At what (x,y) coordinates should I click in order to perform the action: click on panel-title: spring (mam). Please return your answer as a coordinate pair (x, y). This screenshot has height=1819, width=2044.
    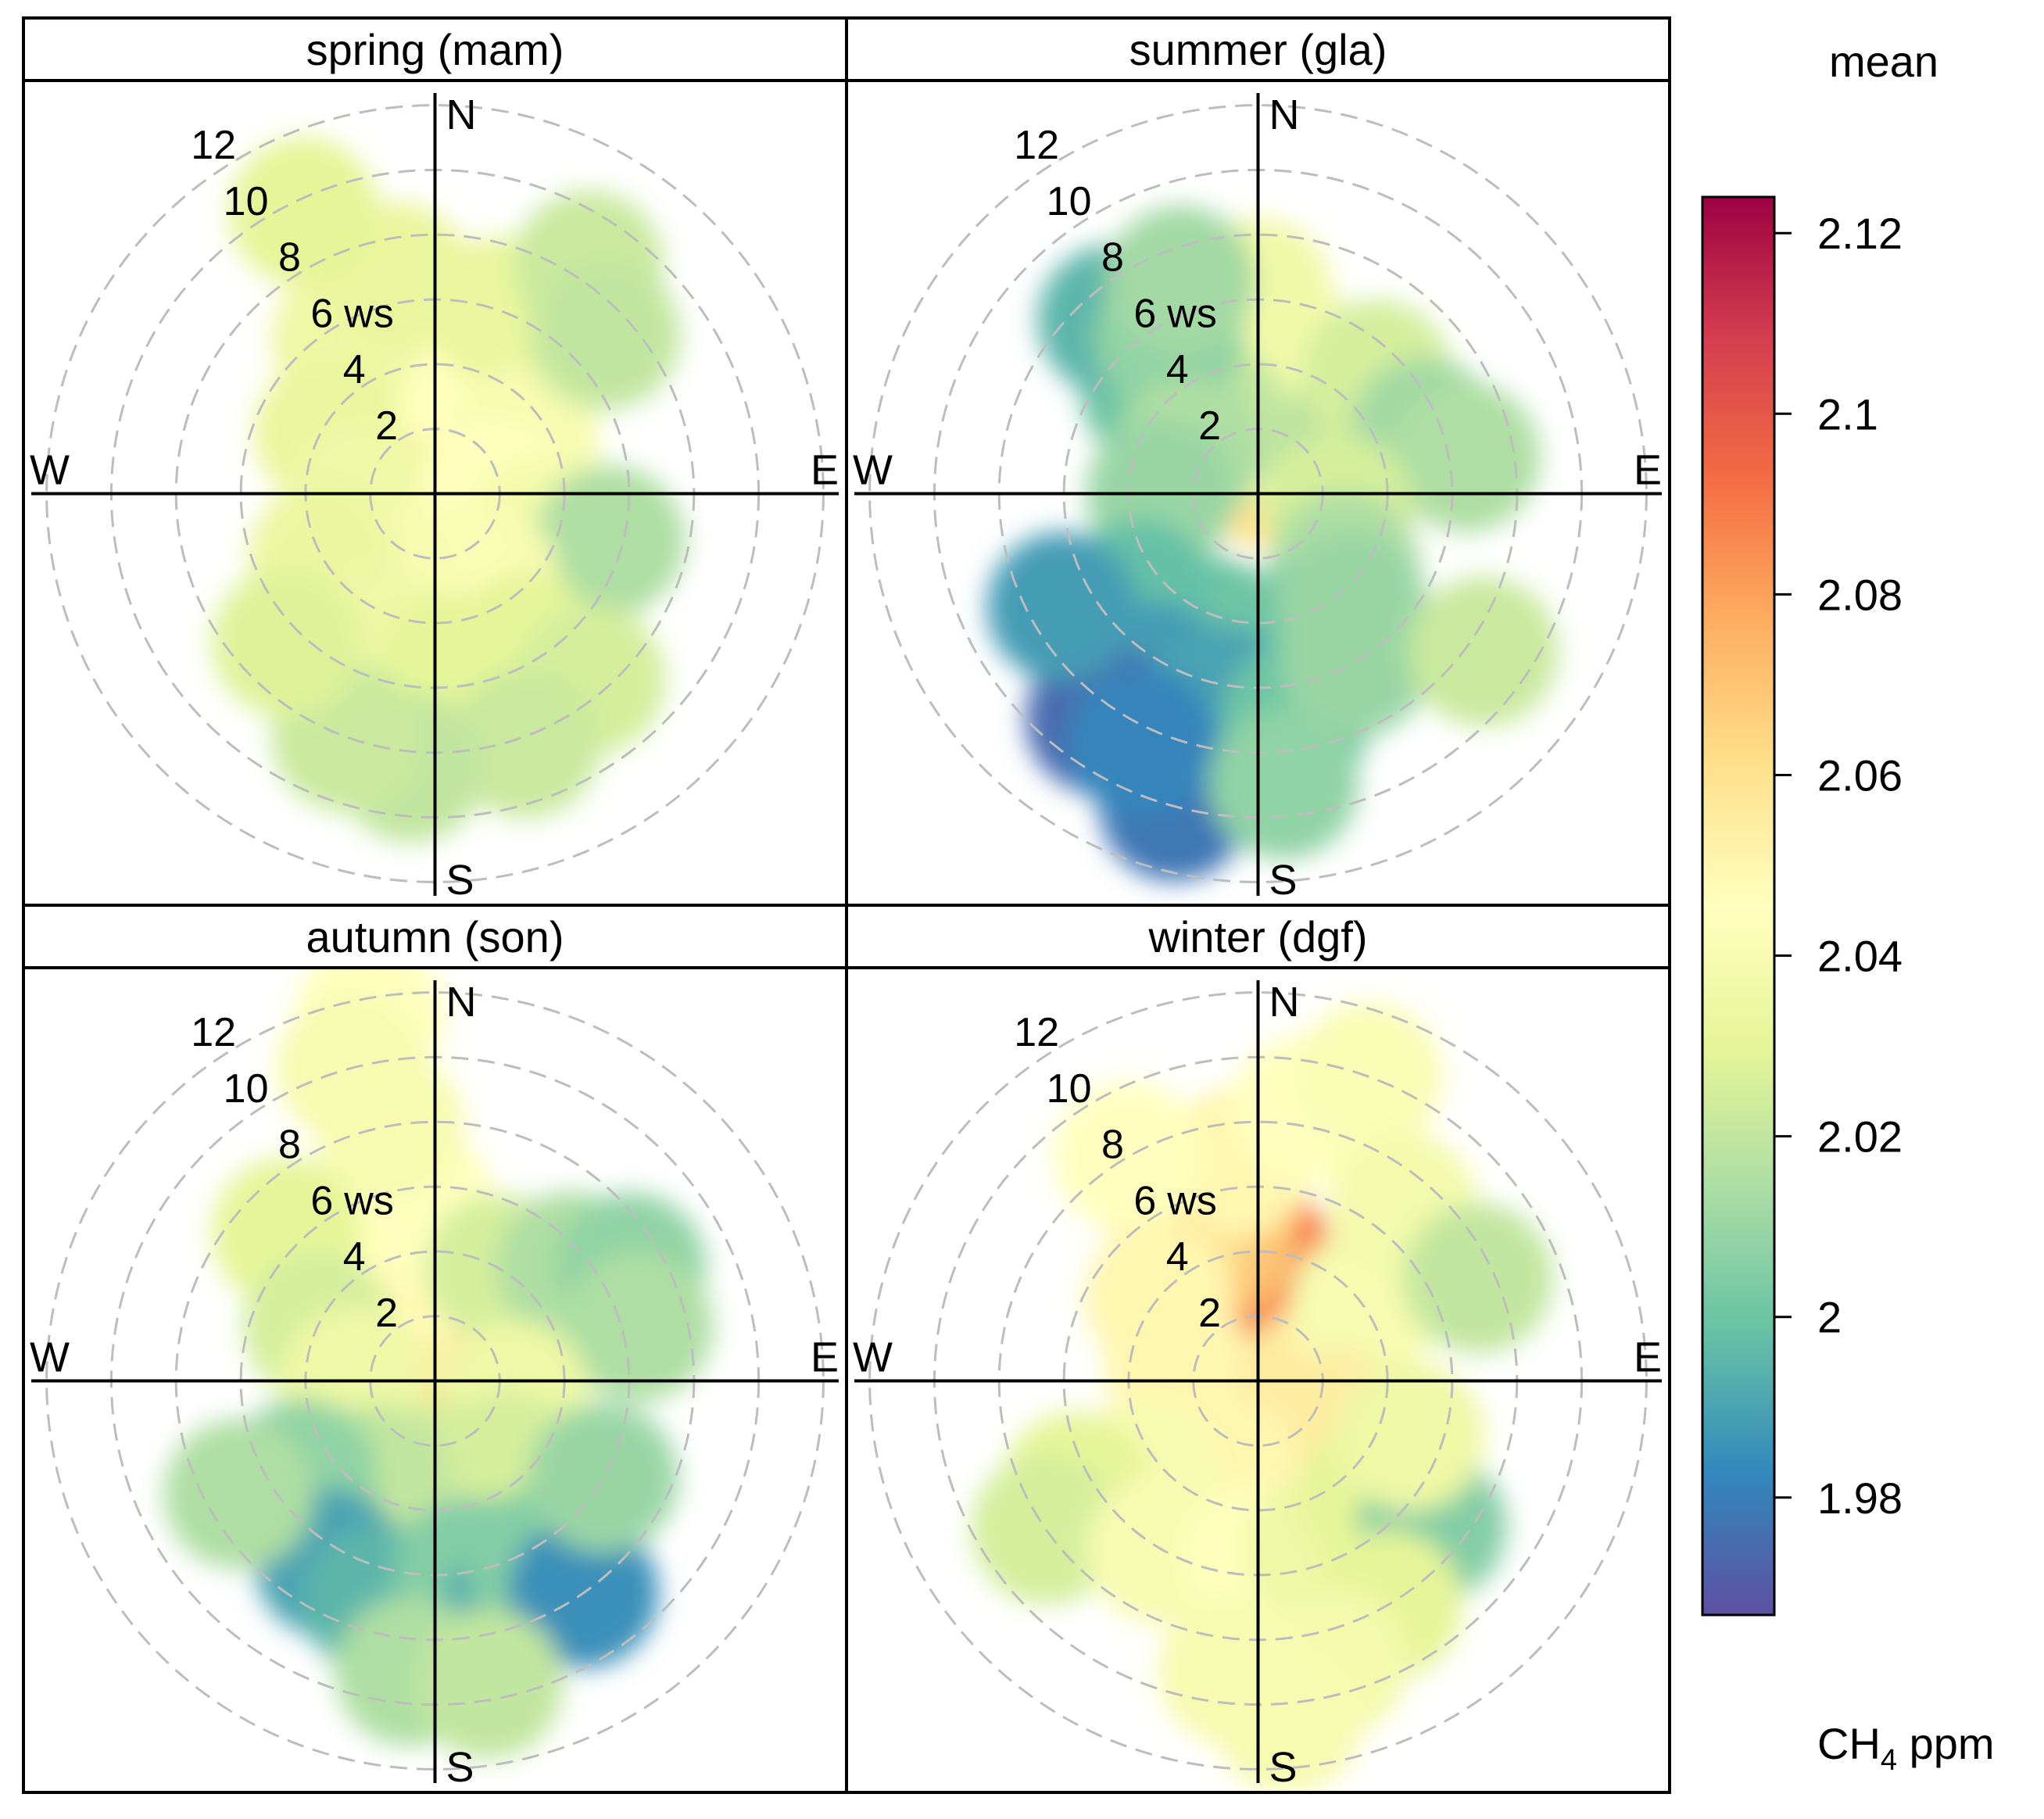
    Looking at the image, I should click on (435, 49).